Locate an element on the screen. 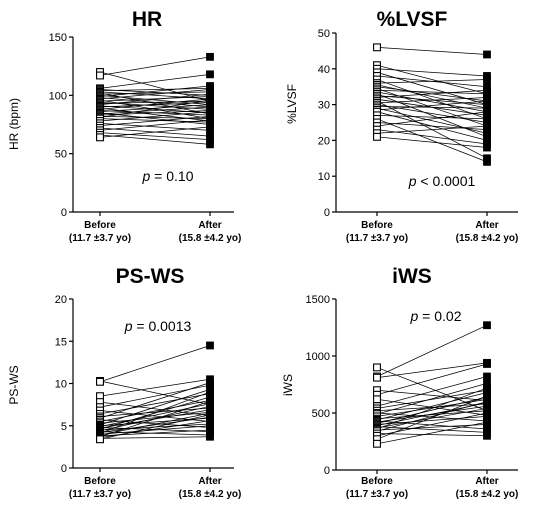  y-tick-label: 500 is located at coordinates (321, 414).